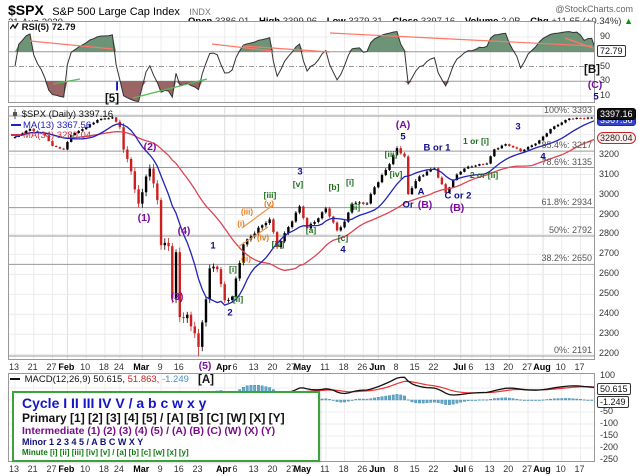 The width and height of the screenshot is (639, 476). I want to click on x-axis-tick-macd: 15, so click(414, 469).